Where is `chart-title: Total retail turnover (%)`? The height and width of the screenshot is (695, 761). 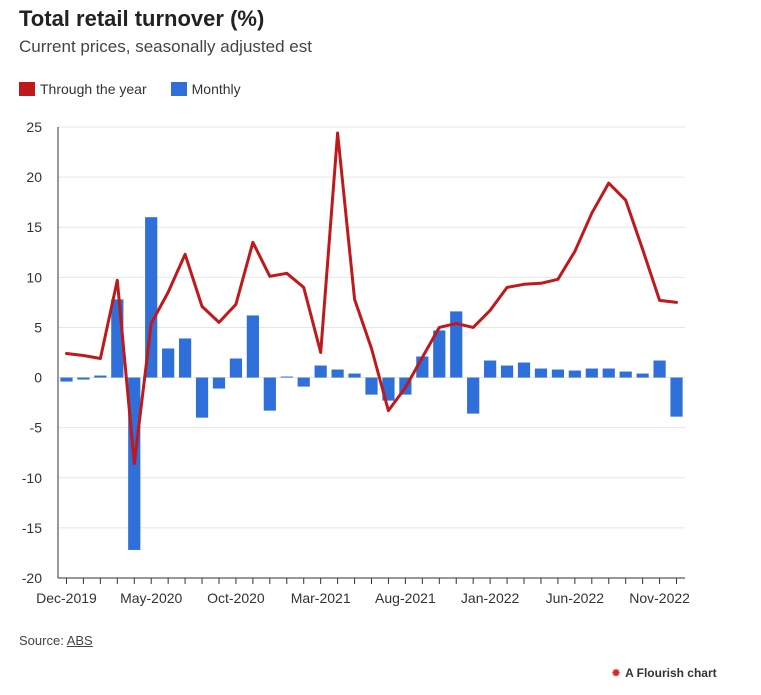
chart-title: Total retail turnover (%) is located at coordinates (142, 18).